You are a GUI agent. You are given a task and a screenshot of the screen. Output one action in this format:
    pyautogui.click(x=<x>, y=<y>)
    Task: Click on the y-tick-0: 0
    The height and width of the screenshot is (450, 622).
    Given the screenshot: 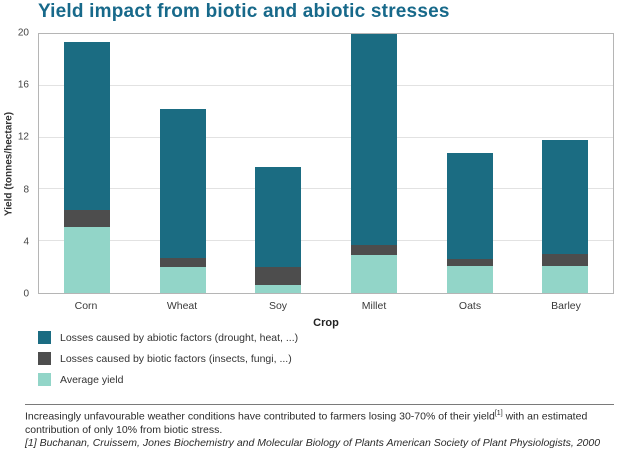 What is the action you would take?
    pyautogui.click(x=26, y=294)
    